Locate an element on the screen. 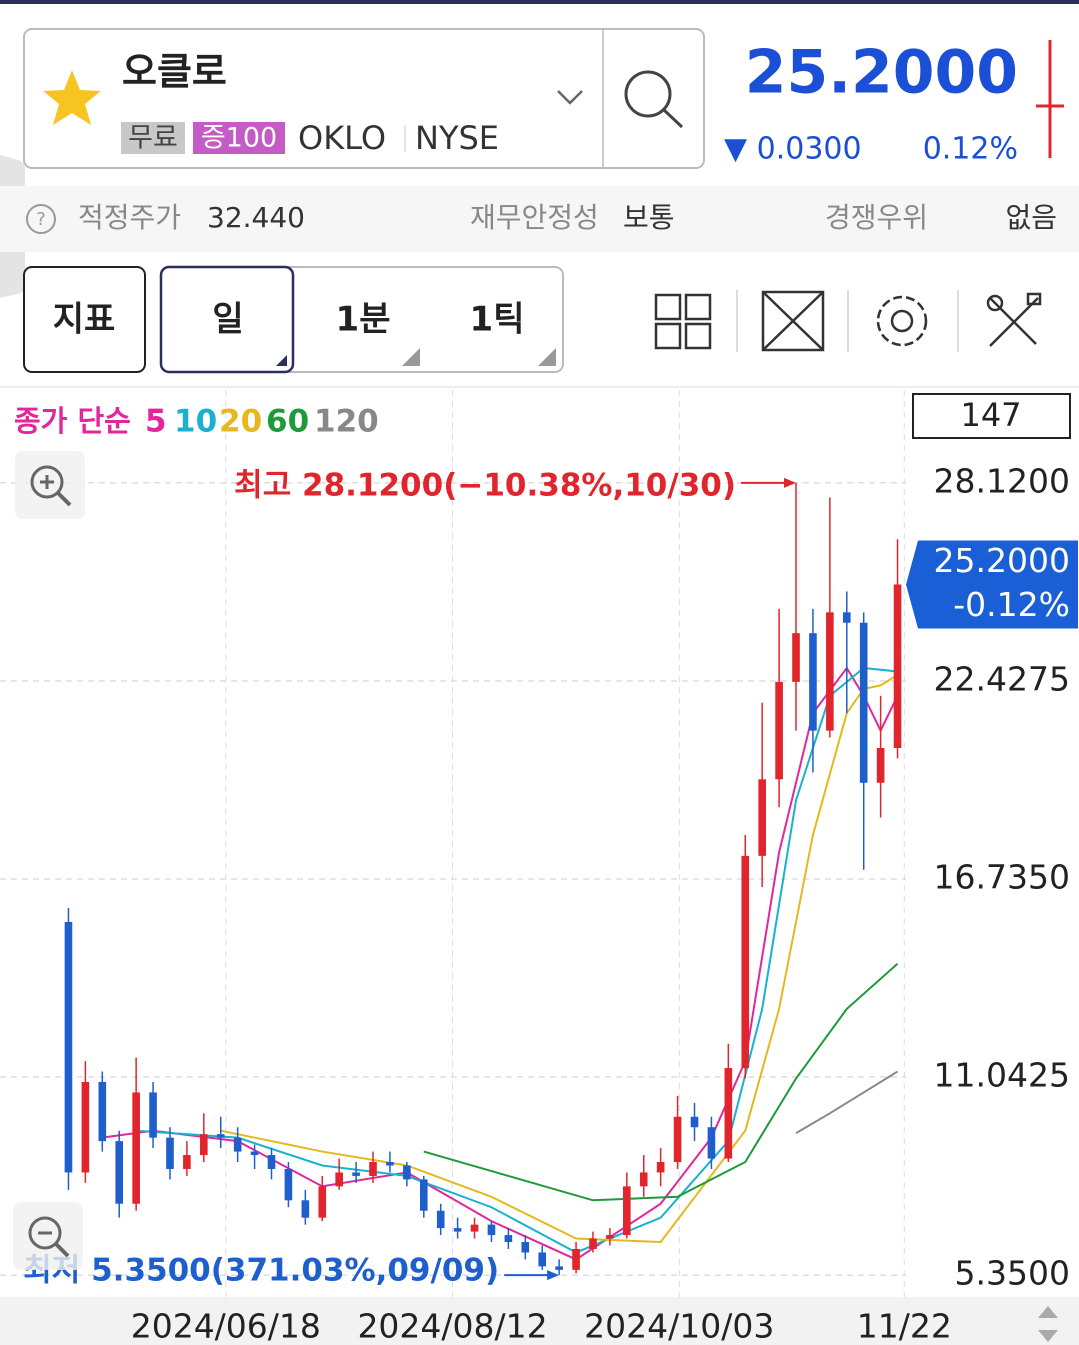  legend-entry: 10 is located at coordinates (195, 422).